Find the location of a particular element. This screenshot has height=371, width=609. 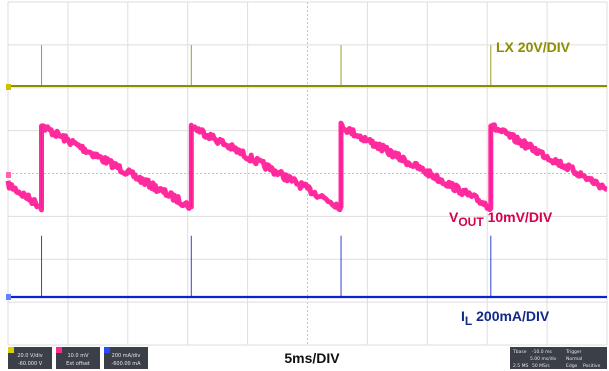

ch3-offset-text: -600.00 mA is located at coordinates (126, 364).